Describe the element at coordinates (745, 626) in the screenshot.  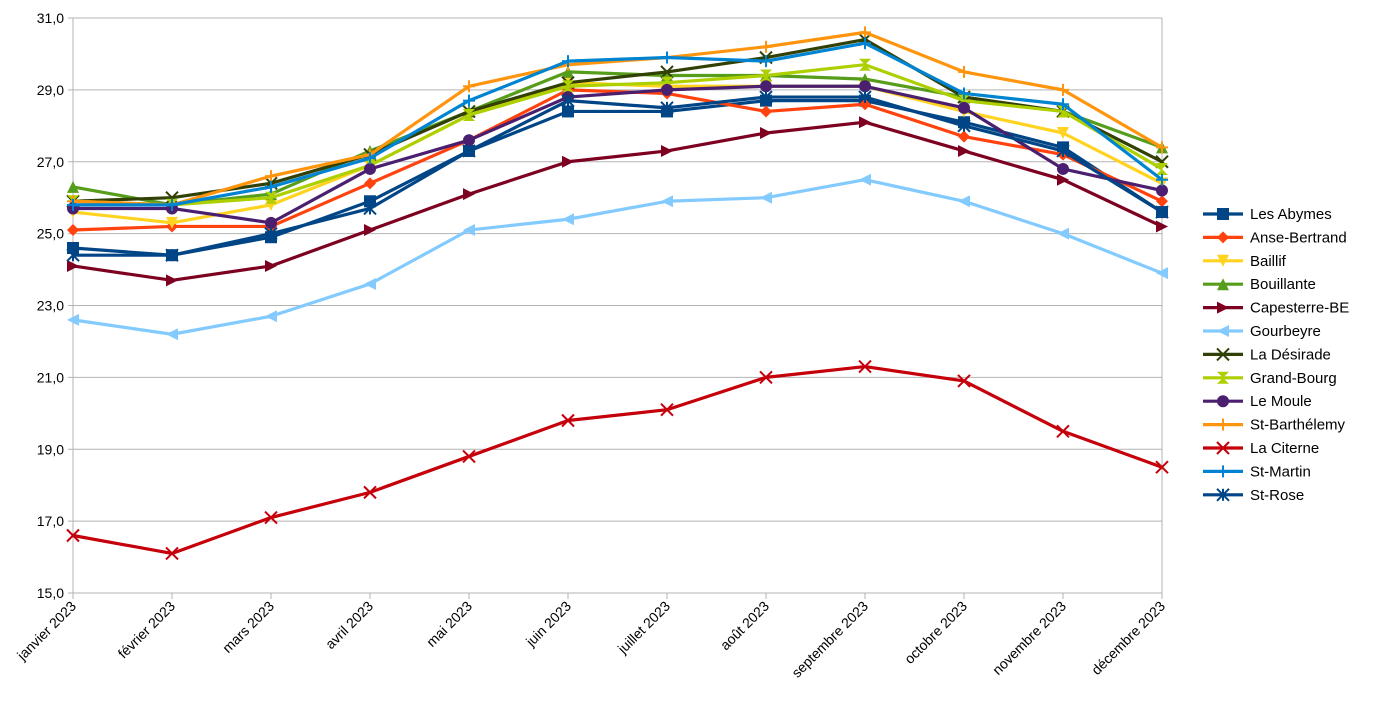
I see `x-tick-label: août 2023` at that location.